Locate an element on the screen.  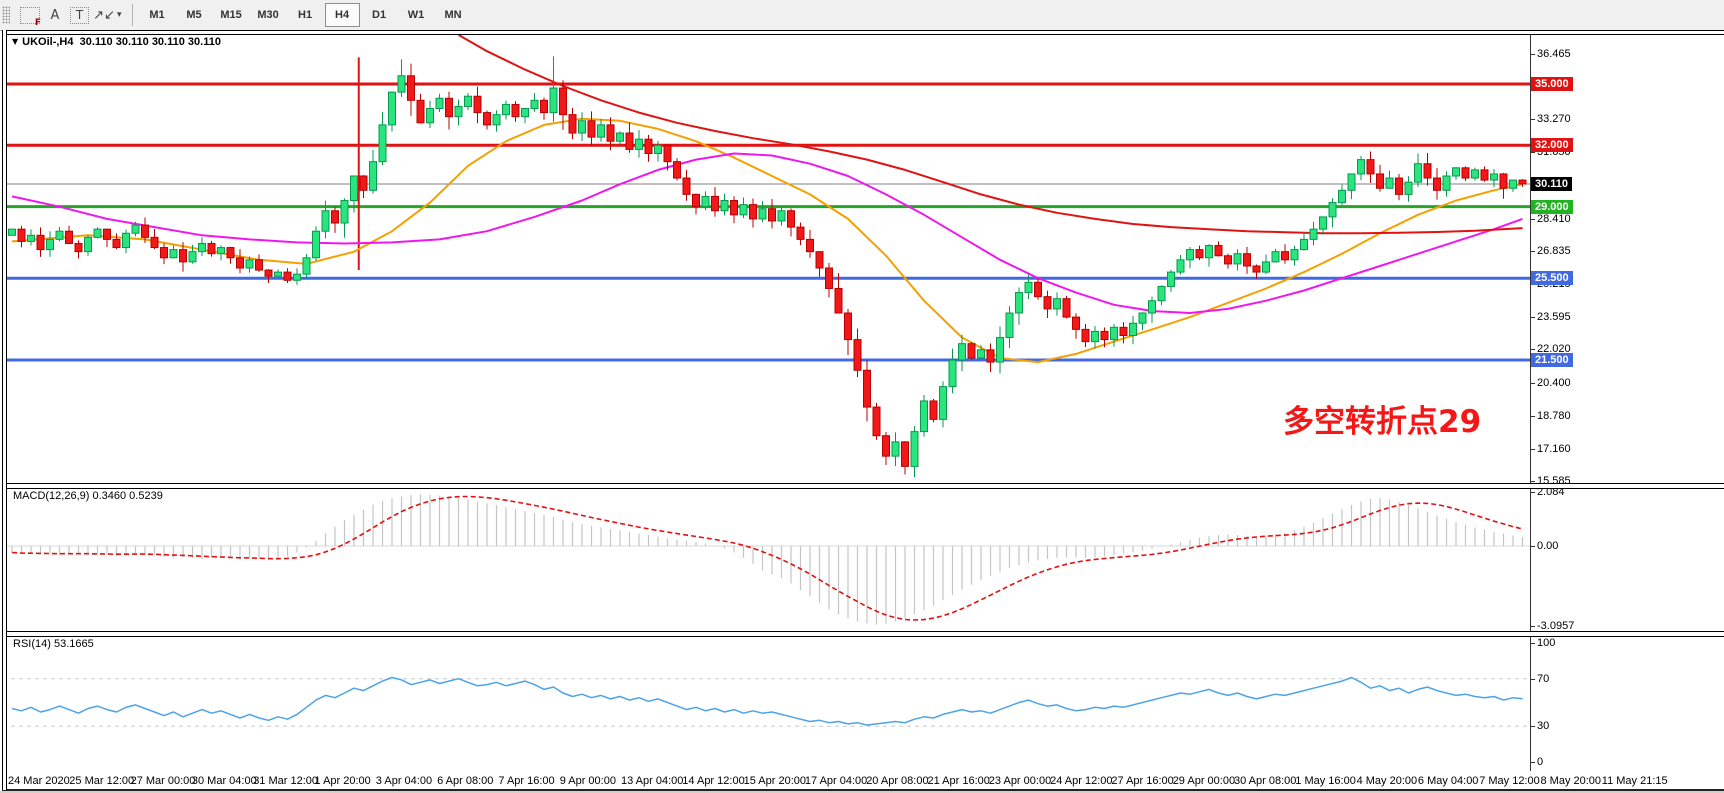
macd-tick-label: 2.084 is located at coordinates (1547, 492).